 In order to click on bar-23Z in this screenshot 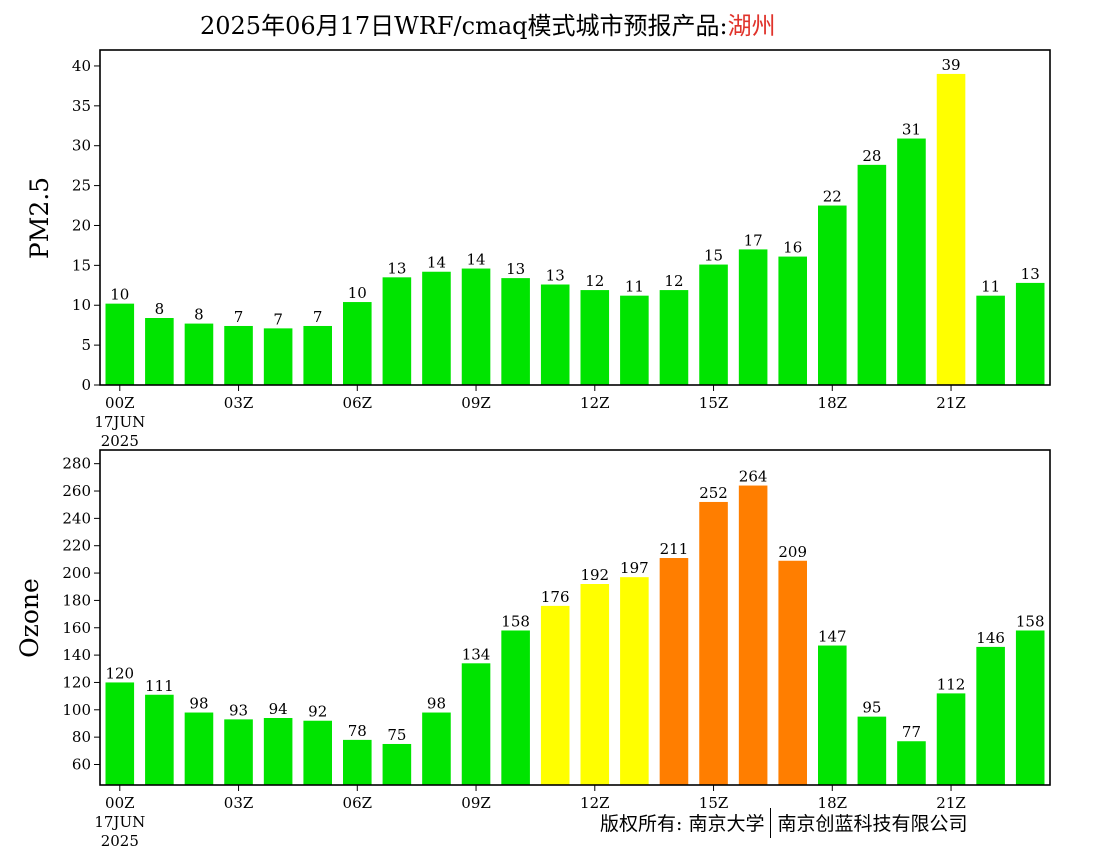, I will do `click(1030, 707)`.